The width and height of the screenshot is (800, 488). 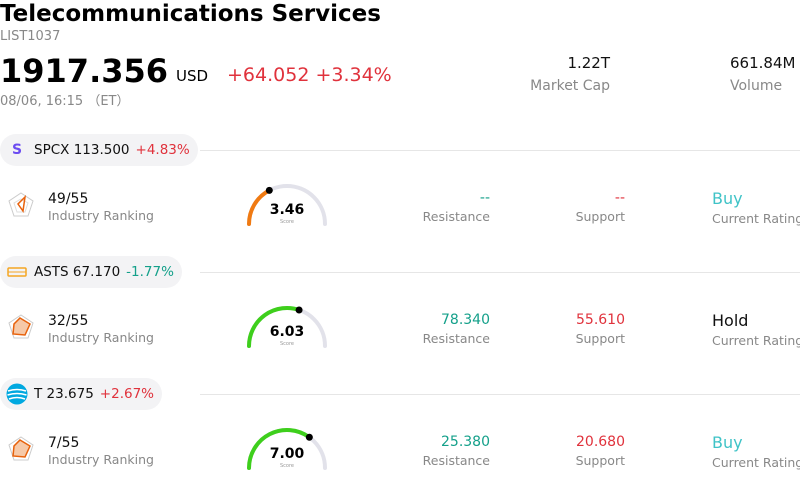 I want to click on stock-price: 113.500, so click(x=101, y=150).